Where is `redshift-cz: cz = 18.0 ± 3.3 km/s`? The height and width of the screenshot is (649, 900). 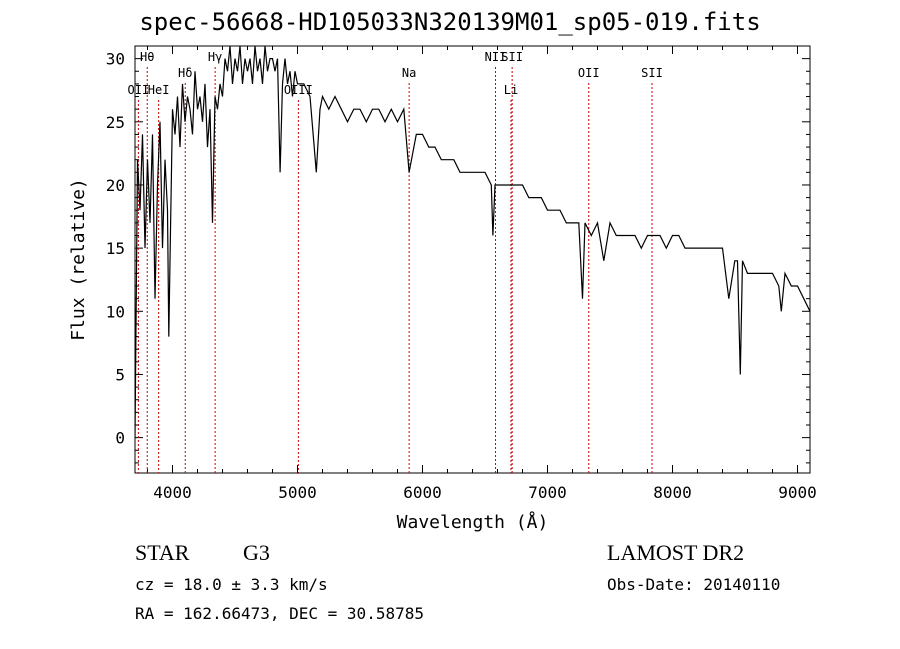
redshift-cz: cz = 18.0 ± 3.3 km/s is located at coordinates (231, 584).